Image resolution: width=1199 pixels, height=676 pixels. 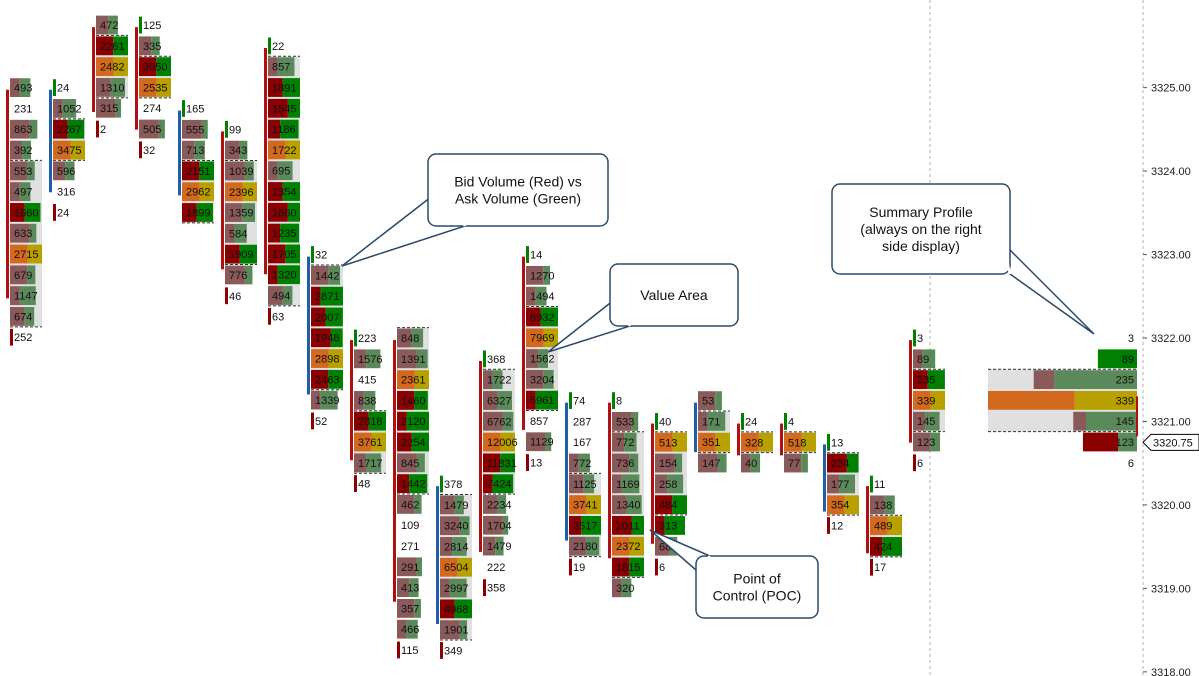 What do you see at coordinates (241, 214) in the screenshot?
I see `volume-label: 1359` at bounding box center [241, 214].